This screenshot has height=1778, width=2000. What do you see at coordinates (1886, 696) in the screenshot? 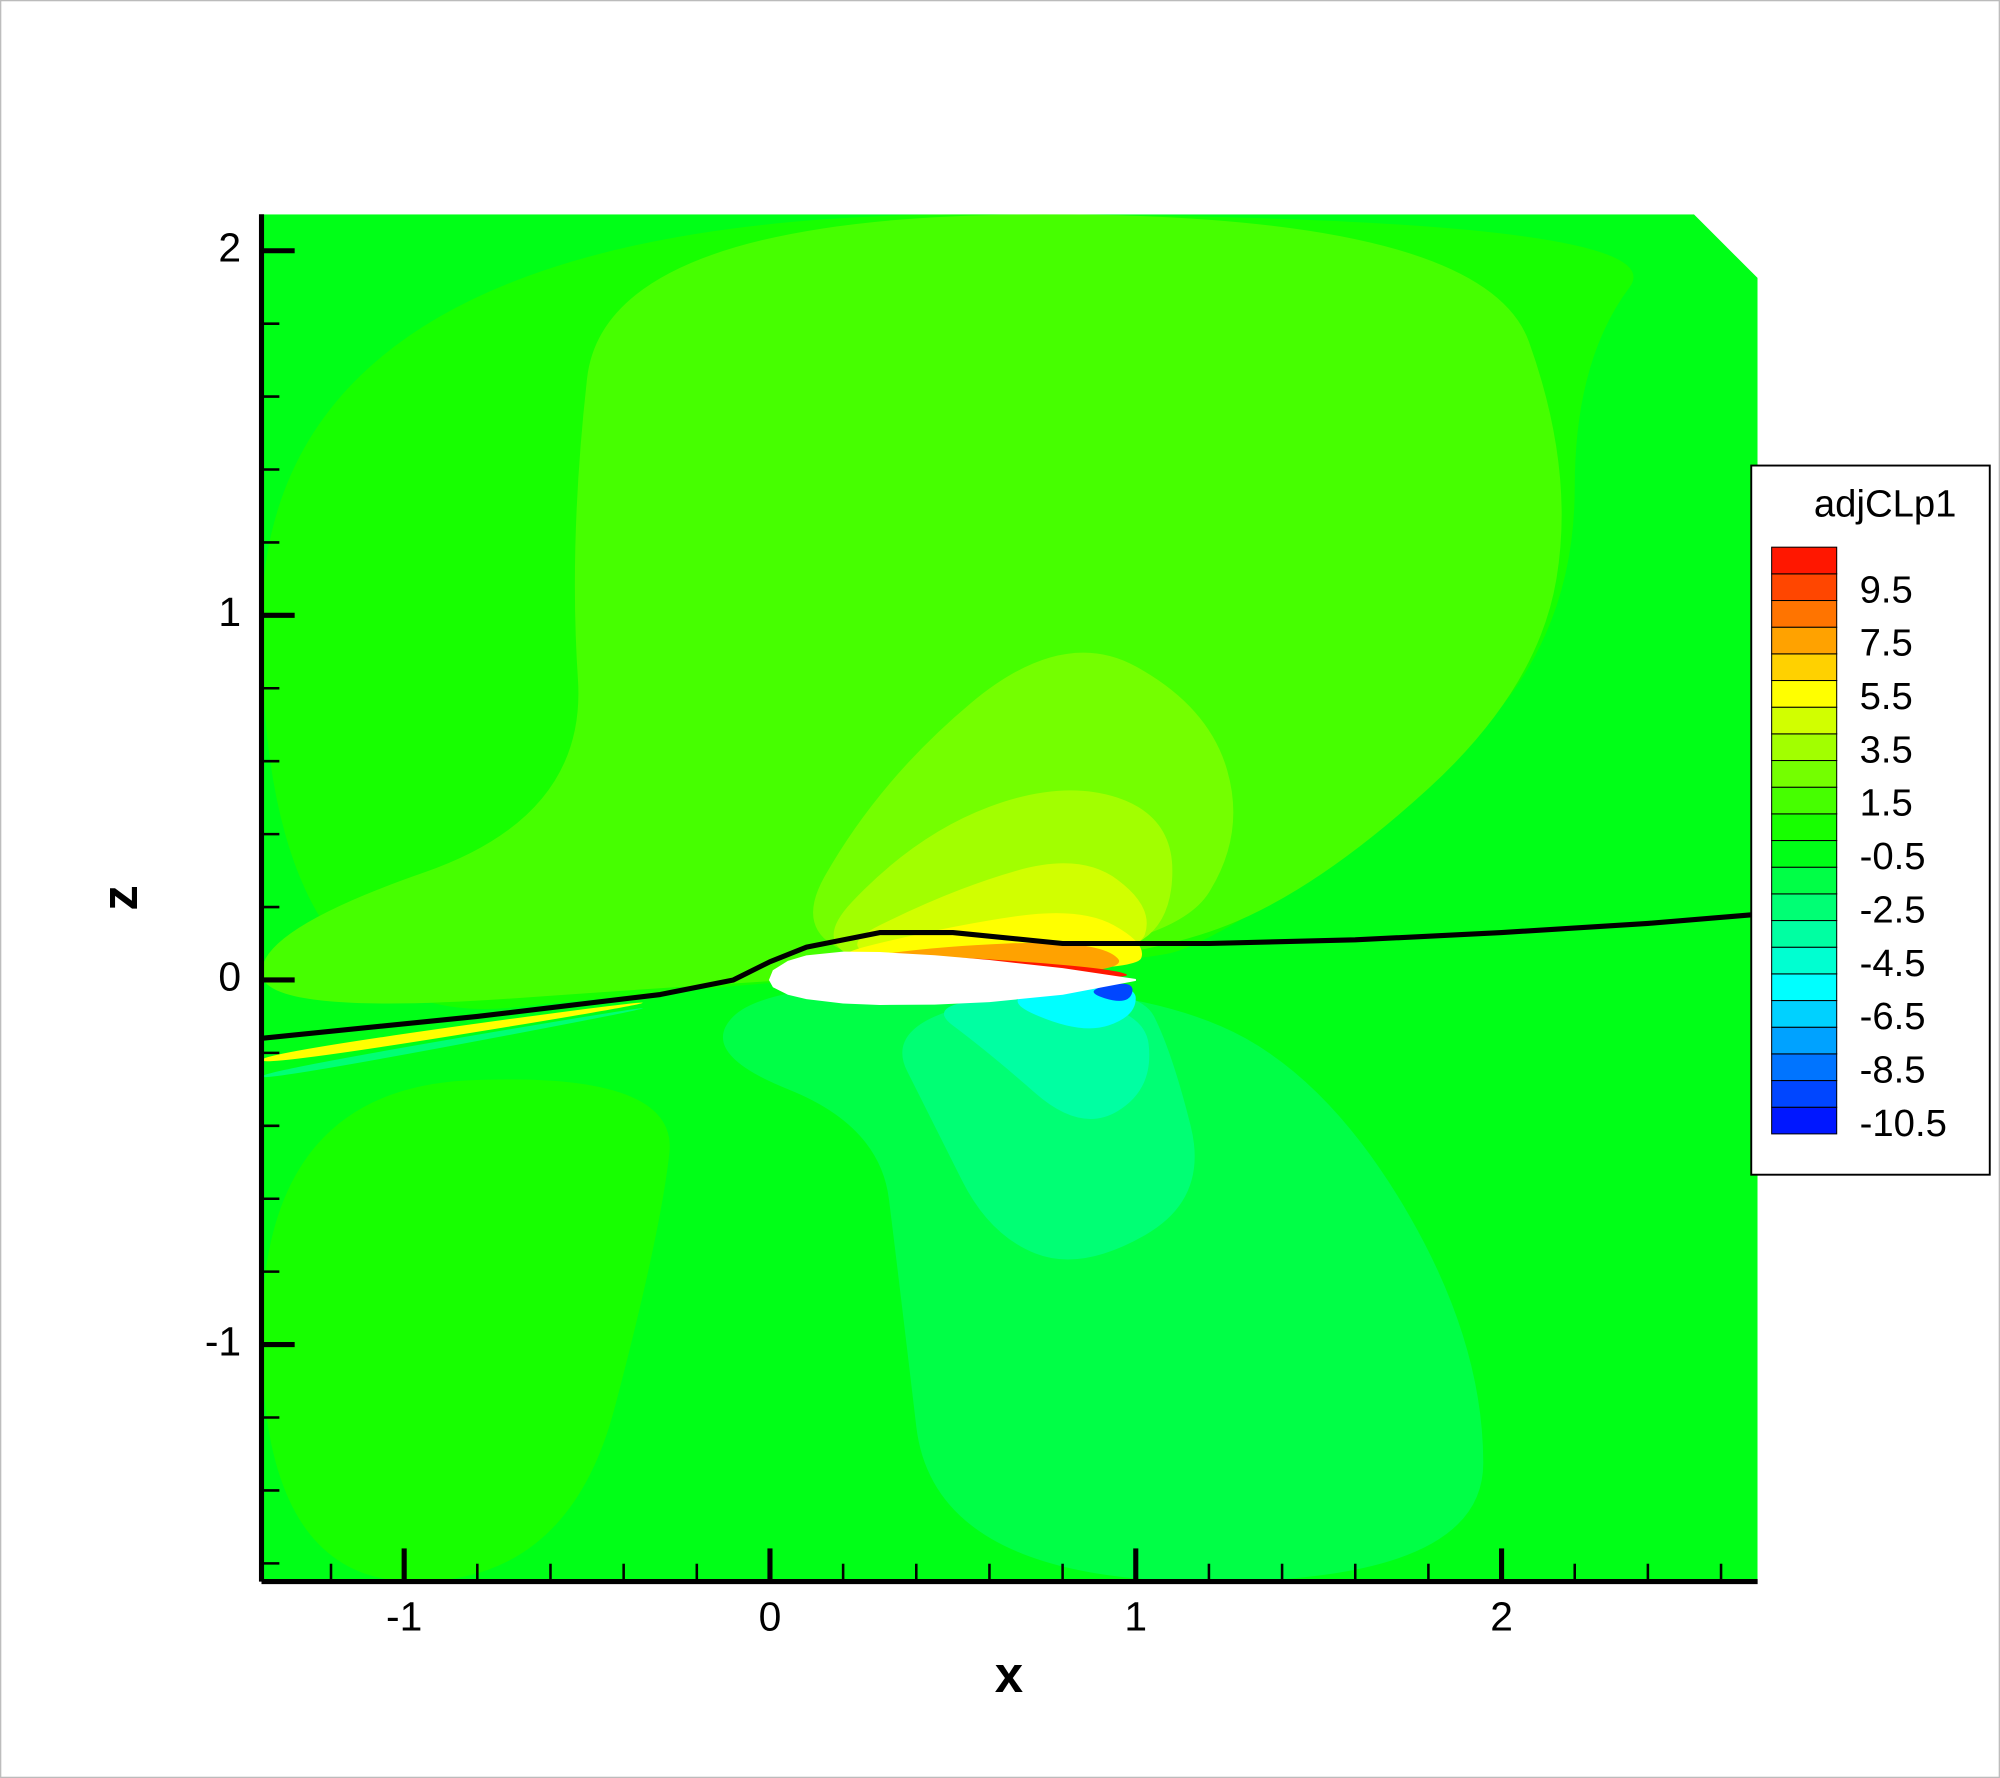
I see `colorbar-tick-label: 5.5` at bounding box center [1886, 696].